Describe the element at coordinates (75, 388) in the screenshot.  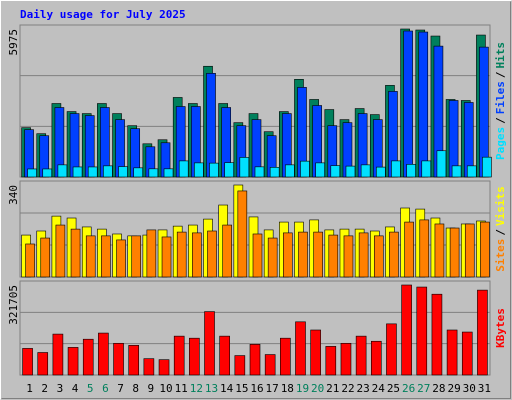
I see `x-tick-label: 4` at that location.